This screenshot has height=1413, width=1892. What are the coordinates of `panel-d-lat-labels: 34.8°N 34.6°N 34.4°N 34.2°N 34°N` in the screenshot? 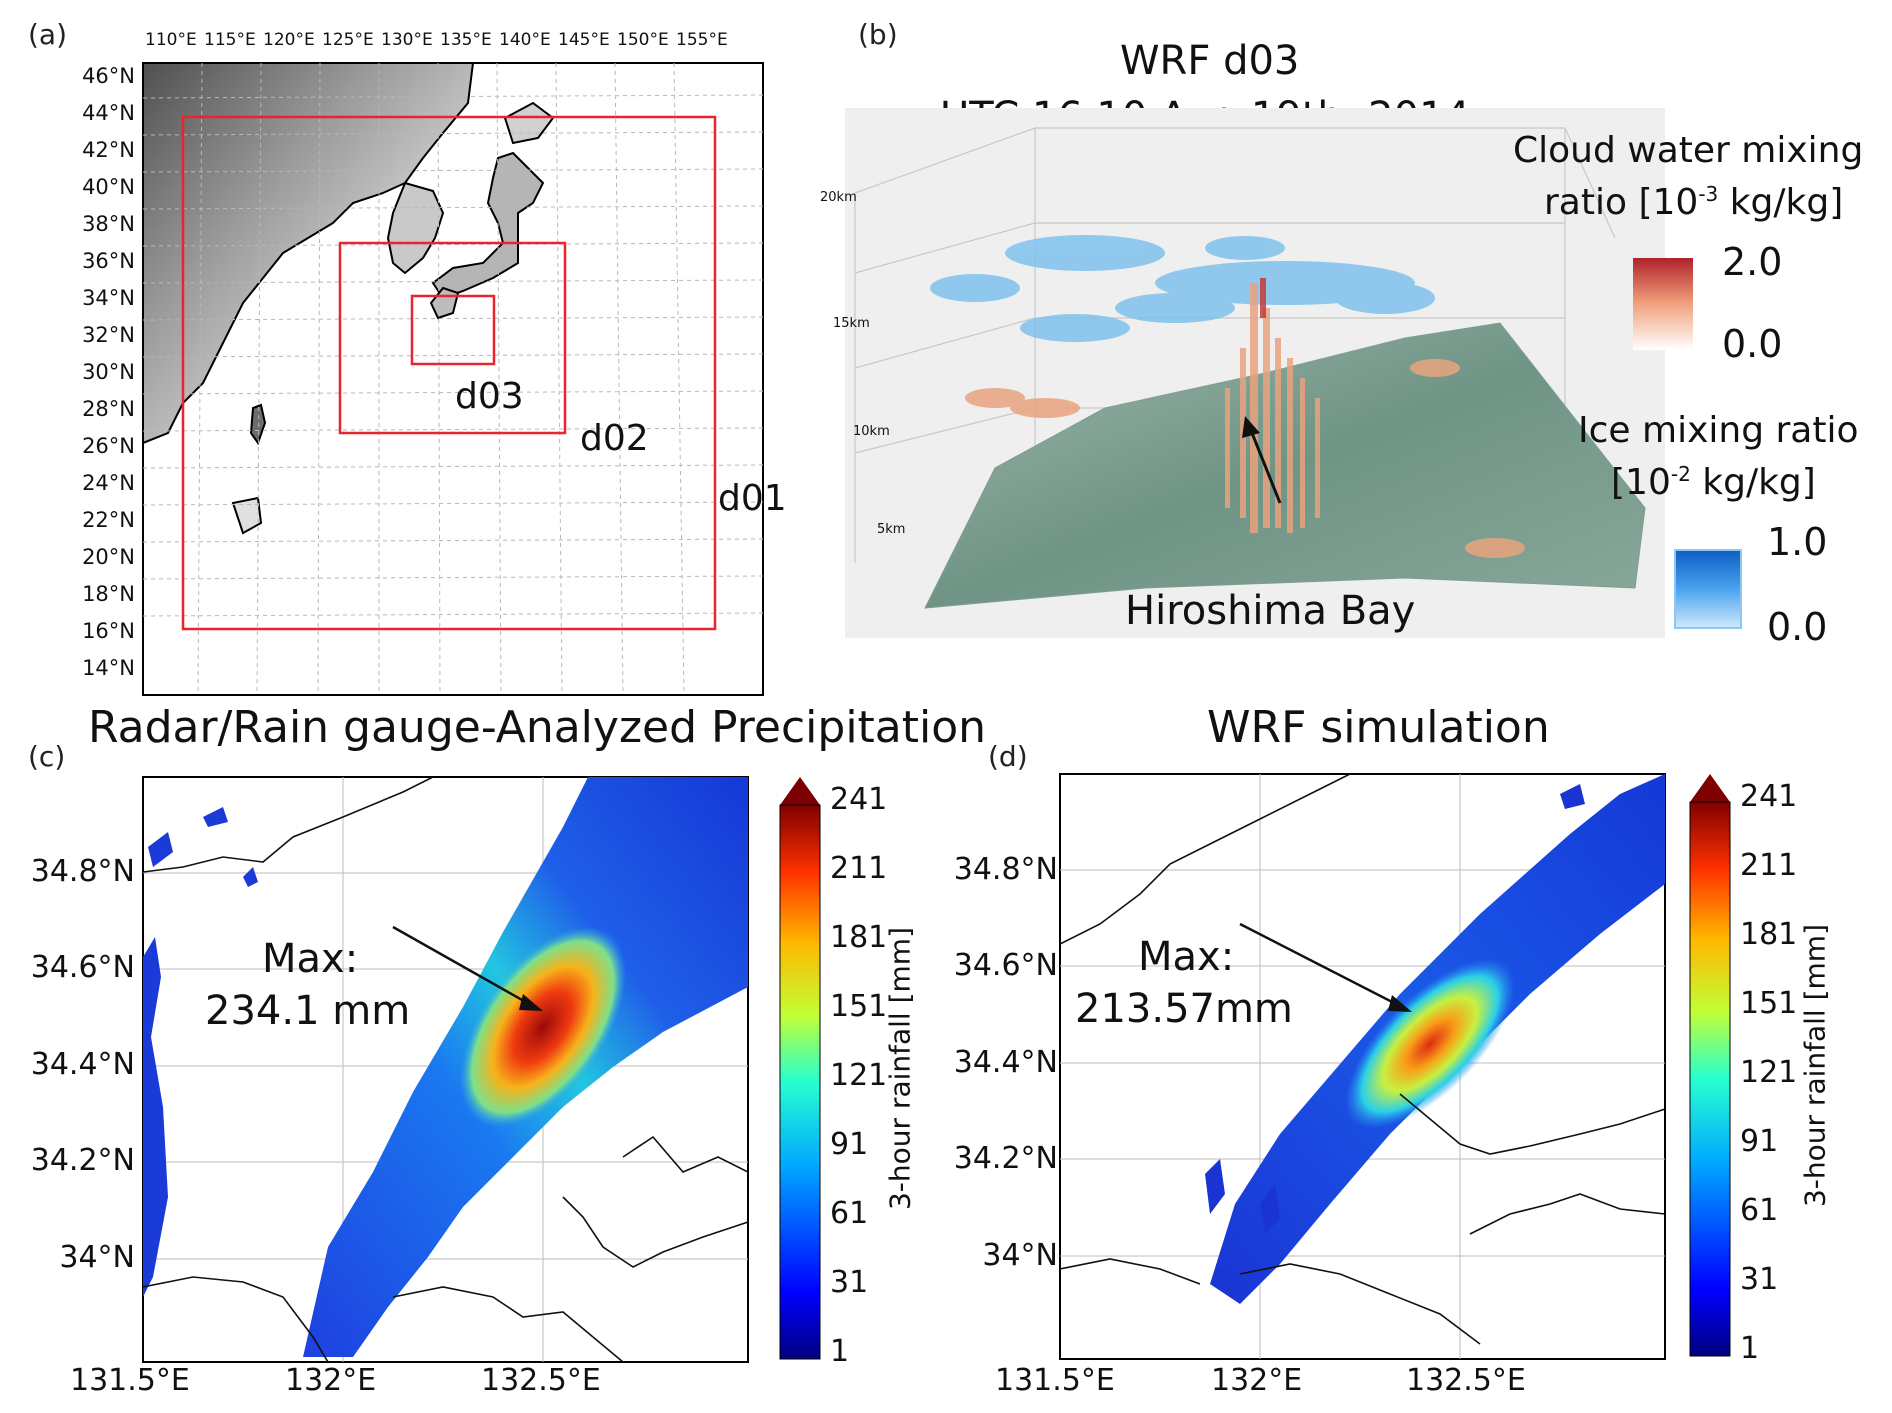 It's located at (989, 1070).